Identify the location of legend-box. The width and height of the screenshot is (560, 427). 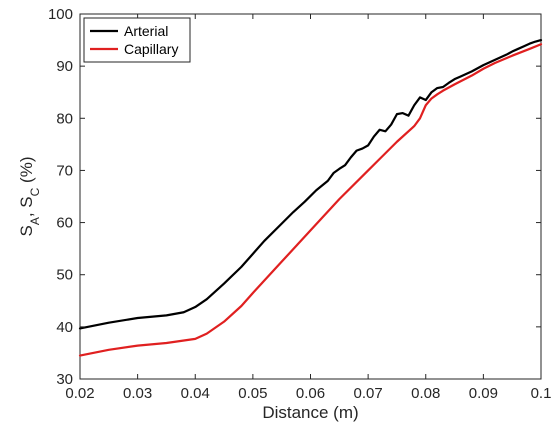
(137, 40).